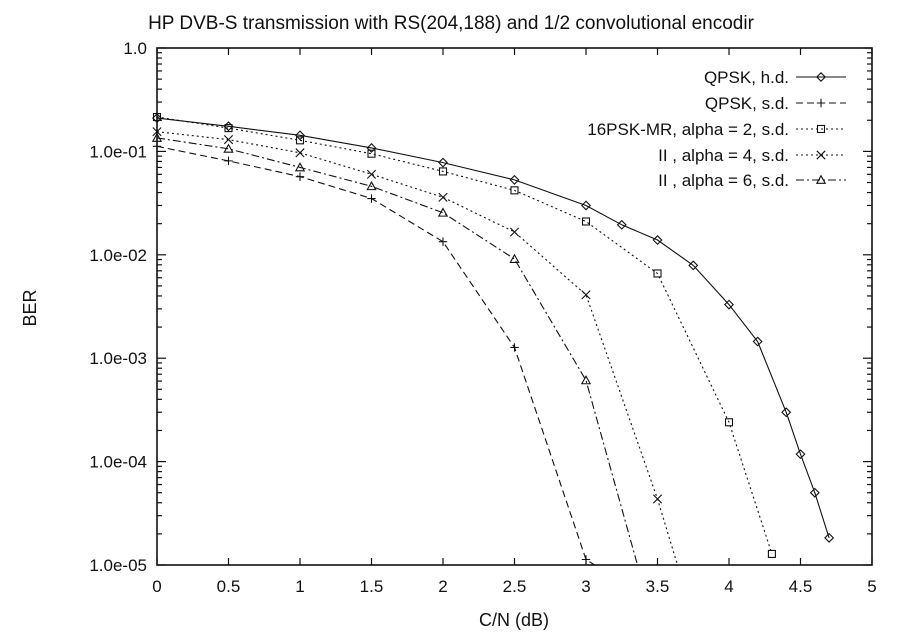  Describe the element at coordinates (658, 586) in the screenshot. I see `x-tick-label: 3.5` at that location.